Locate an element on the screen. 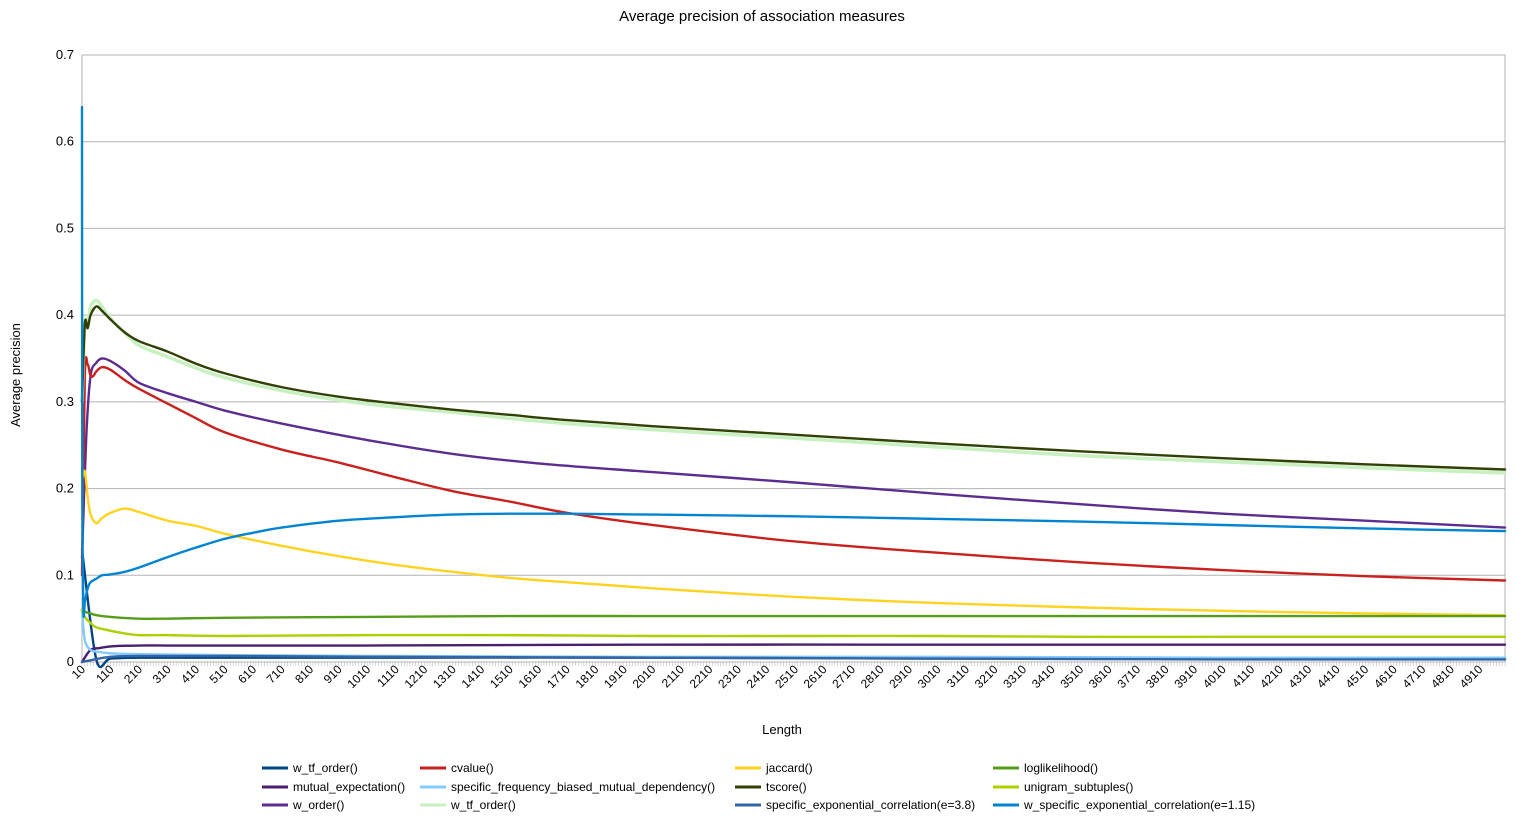 The height and width of the screenshot is (830, 1518). x-tick-label: 1410 is located at coordinates (473, 676).